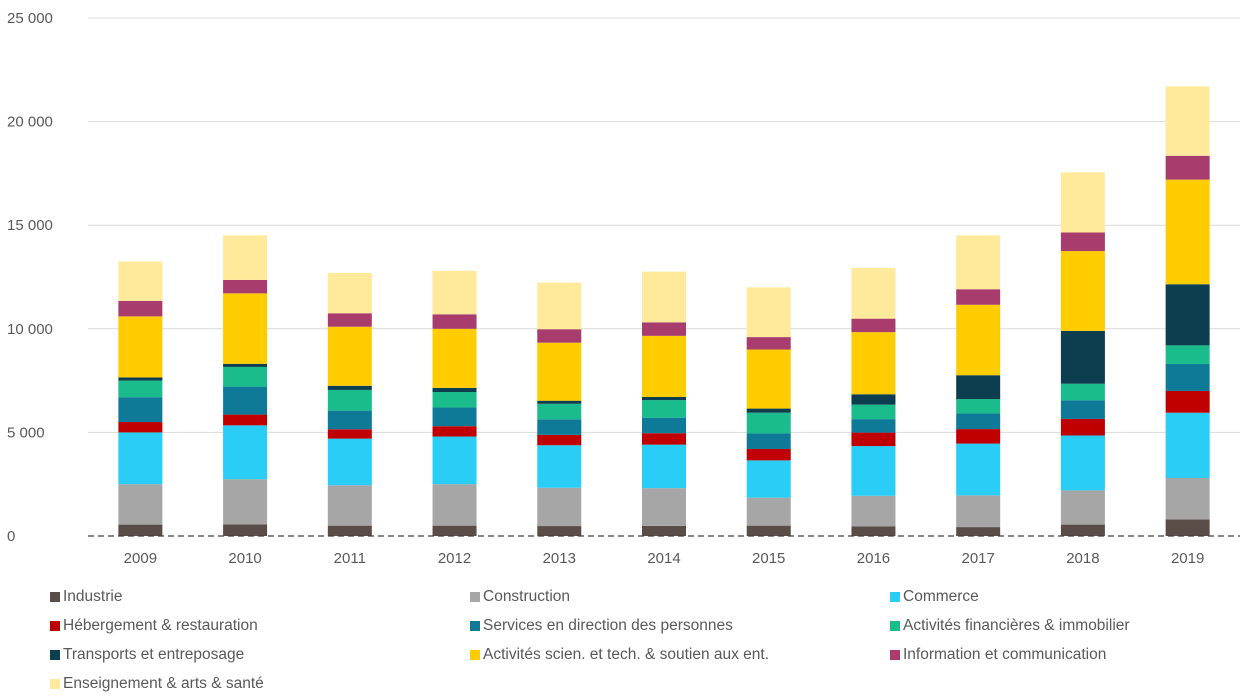  I want to click on y-tick-label: 20 000, so click(30, 122).